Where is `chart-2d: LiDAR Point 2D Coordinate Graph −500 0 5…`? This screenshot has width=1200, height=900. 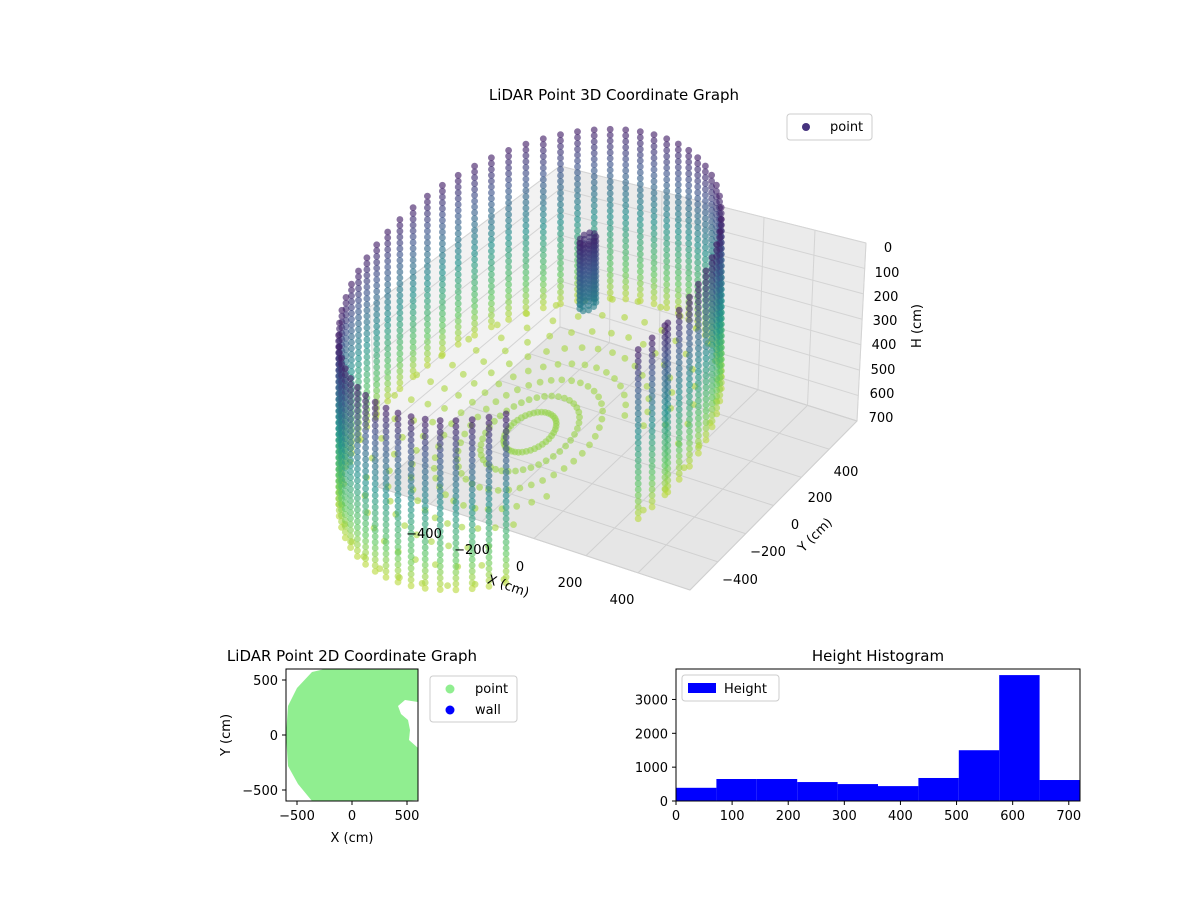 chart-2d: LiDAR Point 2D Coordinate Graph −500 0 5… is located at coordinates (368, 746).